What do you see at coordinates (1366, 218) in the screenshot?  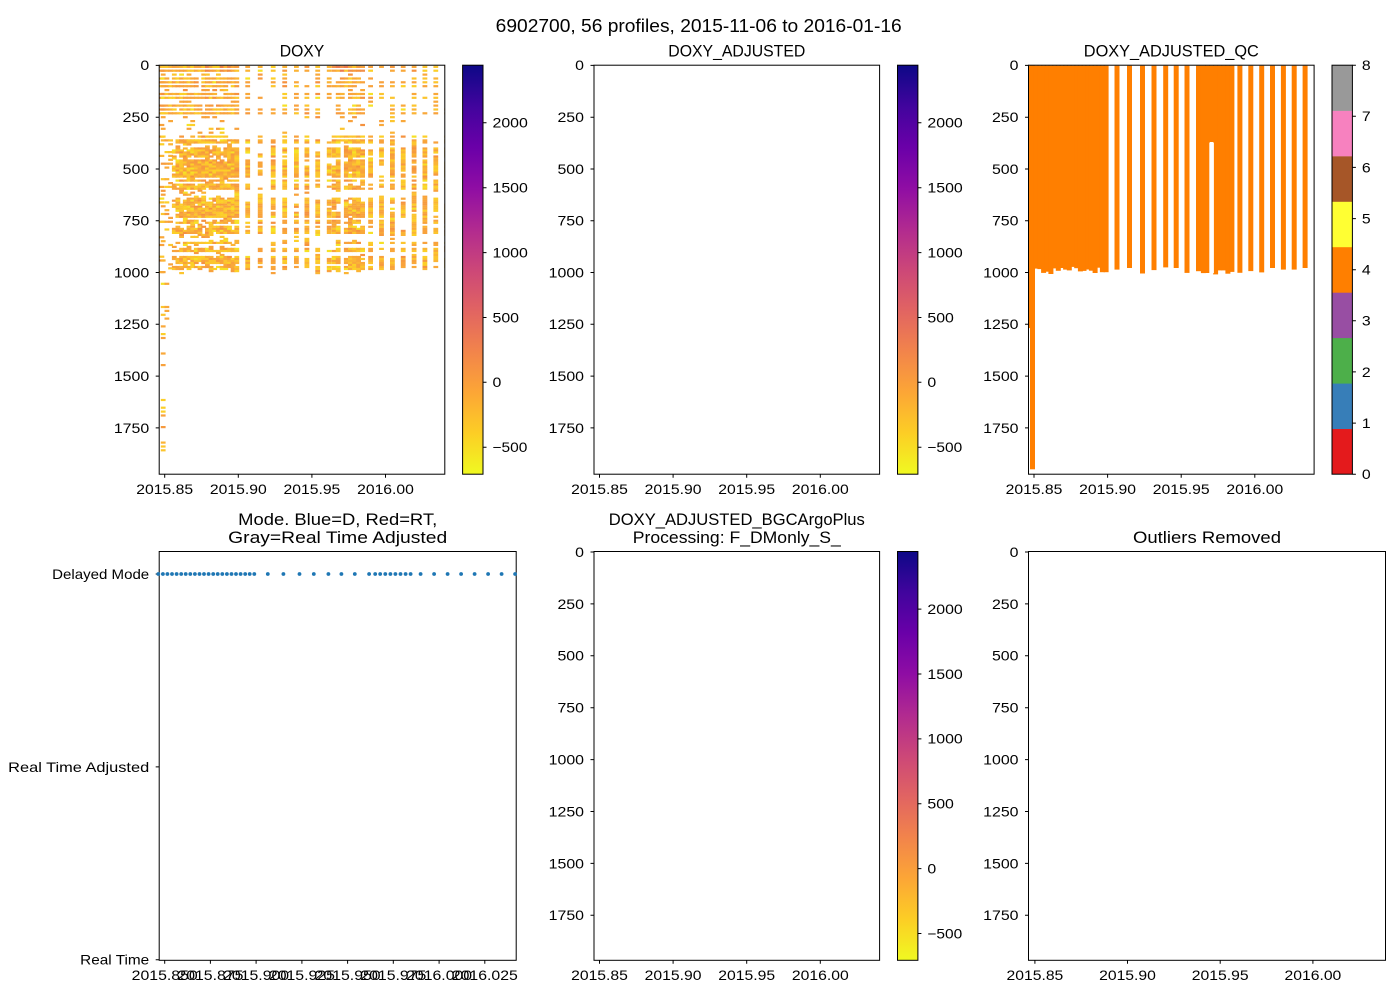 I see `svg-text: 5` at bounding box center [1366, 218].